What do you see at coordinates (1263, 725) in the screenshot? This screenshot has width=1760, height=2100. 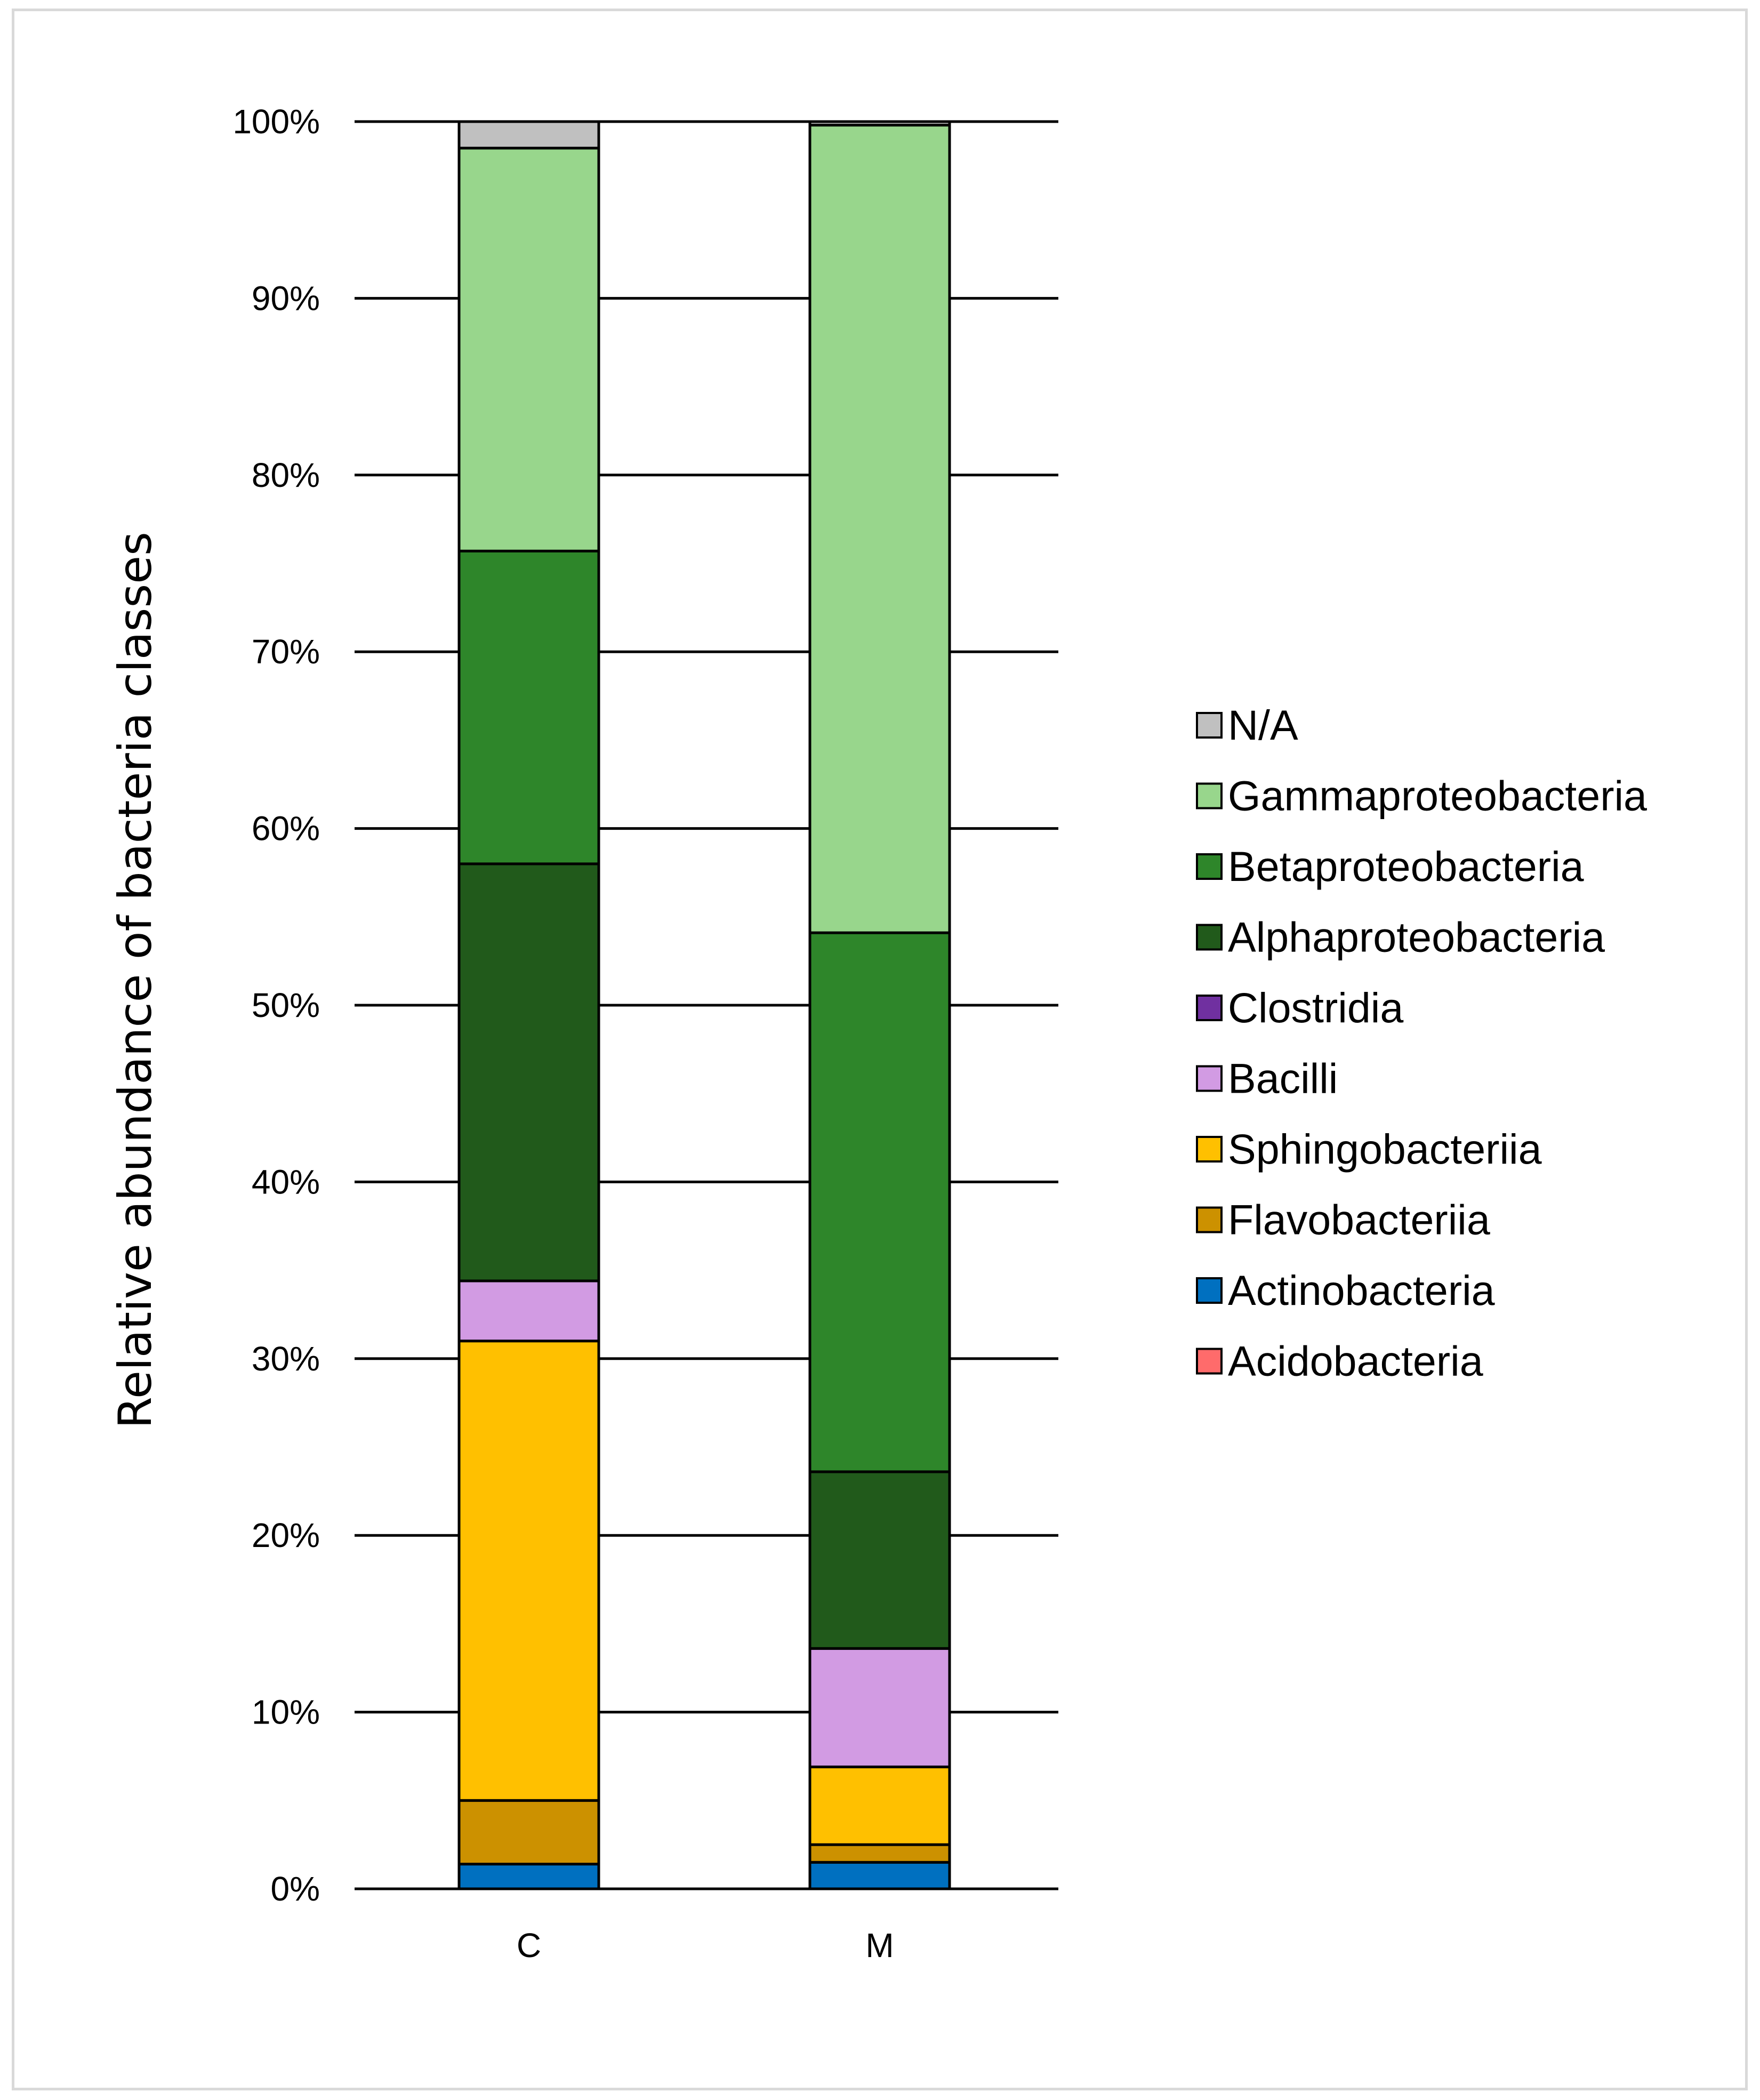 I see `legend-label: N/A` at bounding box center [1263, 725].